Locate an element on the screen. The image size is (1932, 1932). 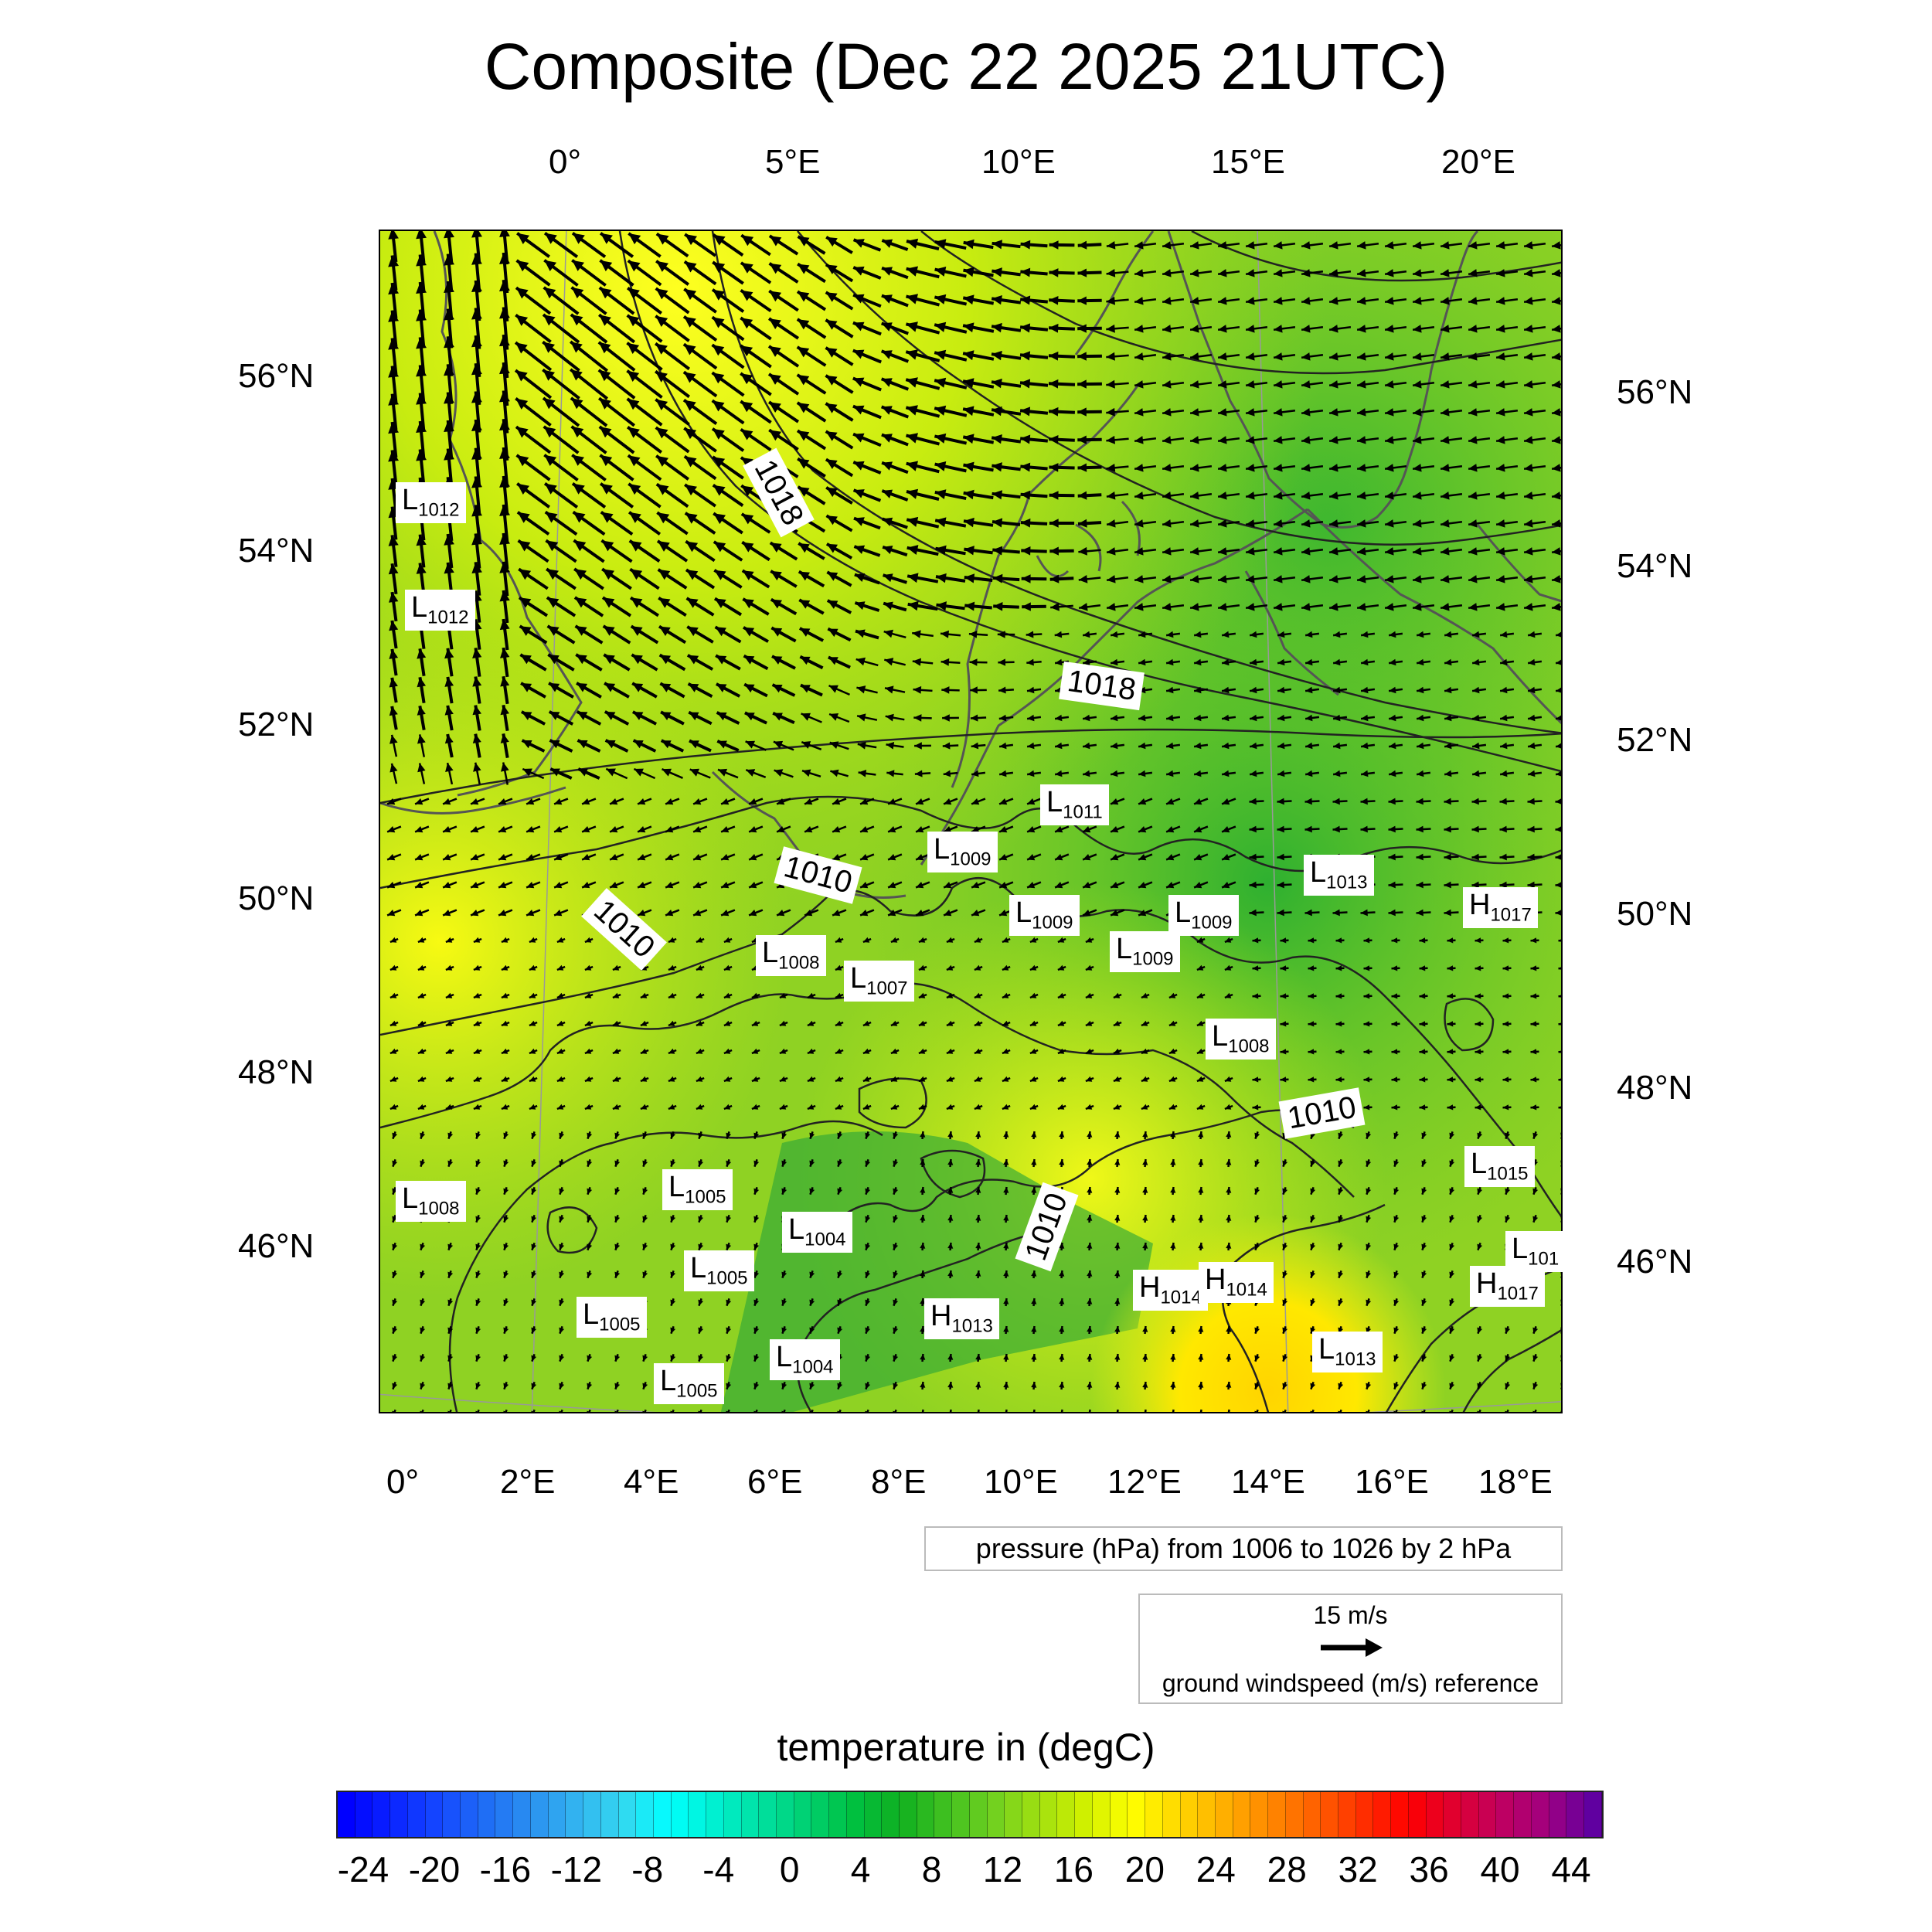
pressure-center-low: L1005 is located at coordinates (698, 1190).